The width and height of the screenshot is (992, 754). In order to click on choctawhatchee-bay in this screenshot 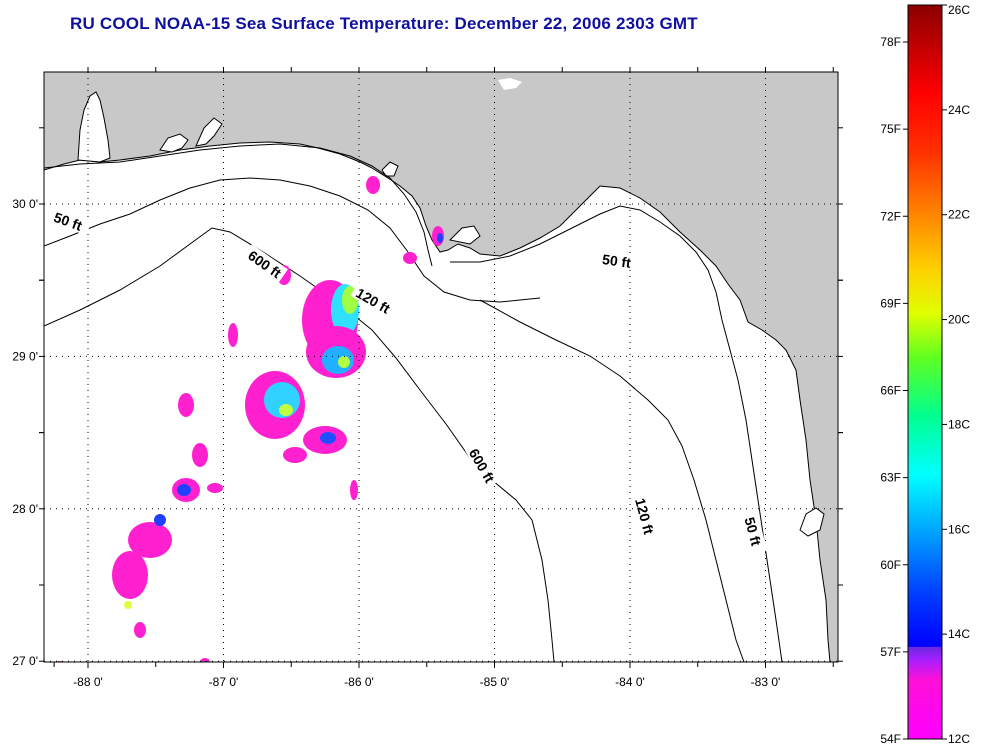, I will do `click(209, 132)`.